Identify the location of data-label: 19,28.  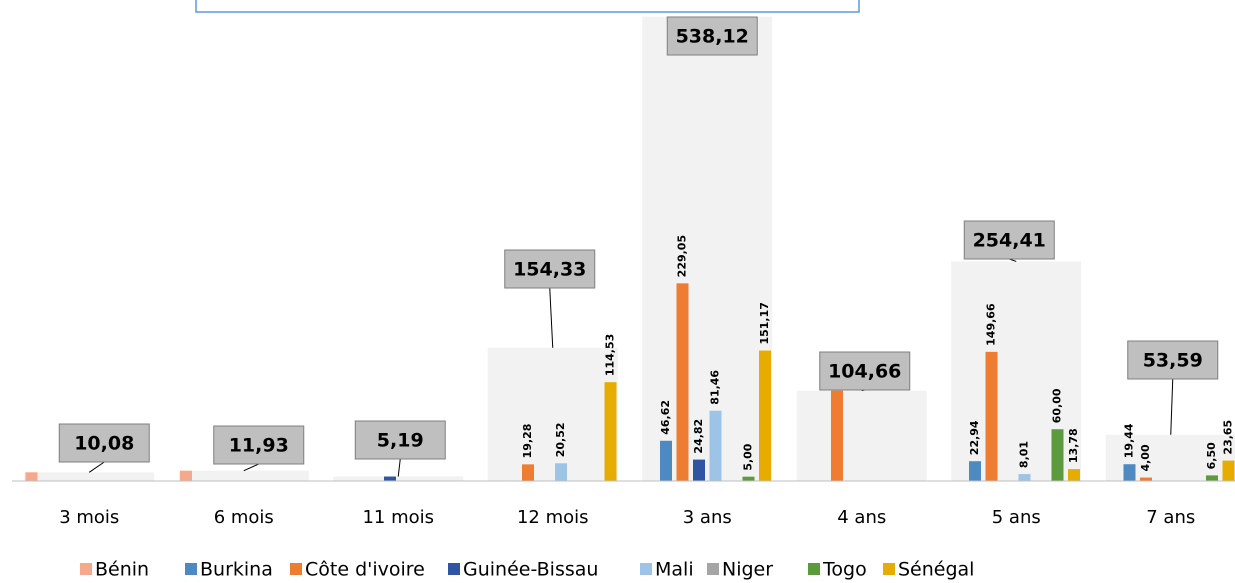
(527, 441).